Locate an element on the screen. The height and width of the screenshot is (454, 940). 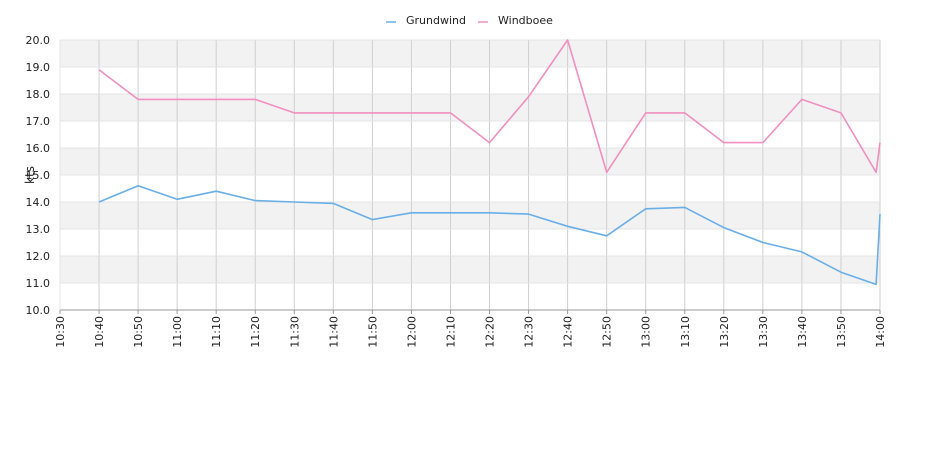
y-tick-label: 10.0 is located at coordinates (38, 310).